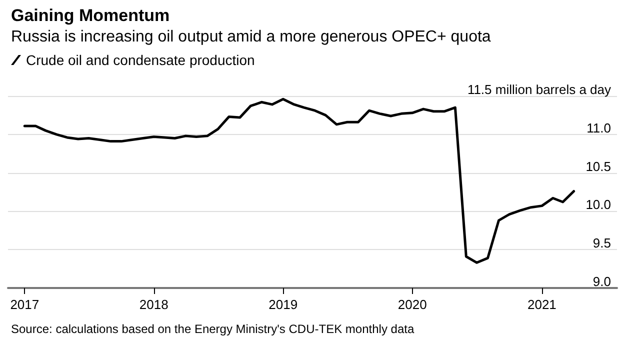 The height and width of the screenshot is (343, 630). I want to click on y-tick-label: 9.5, so click(601, 243).